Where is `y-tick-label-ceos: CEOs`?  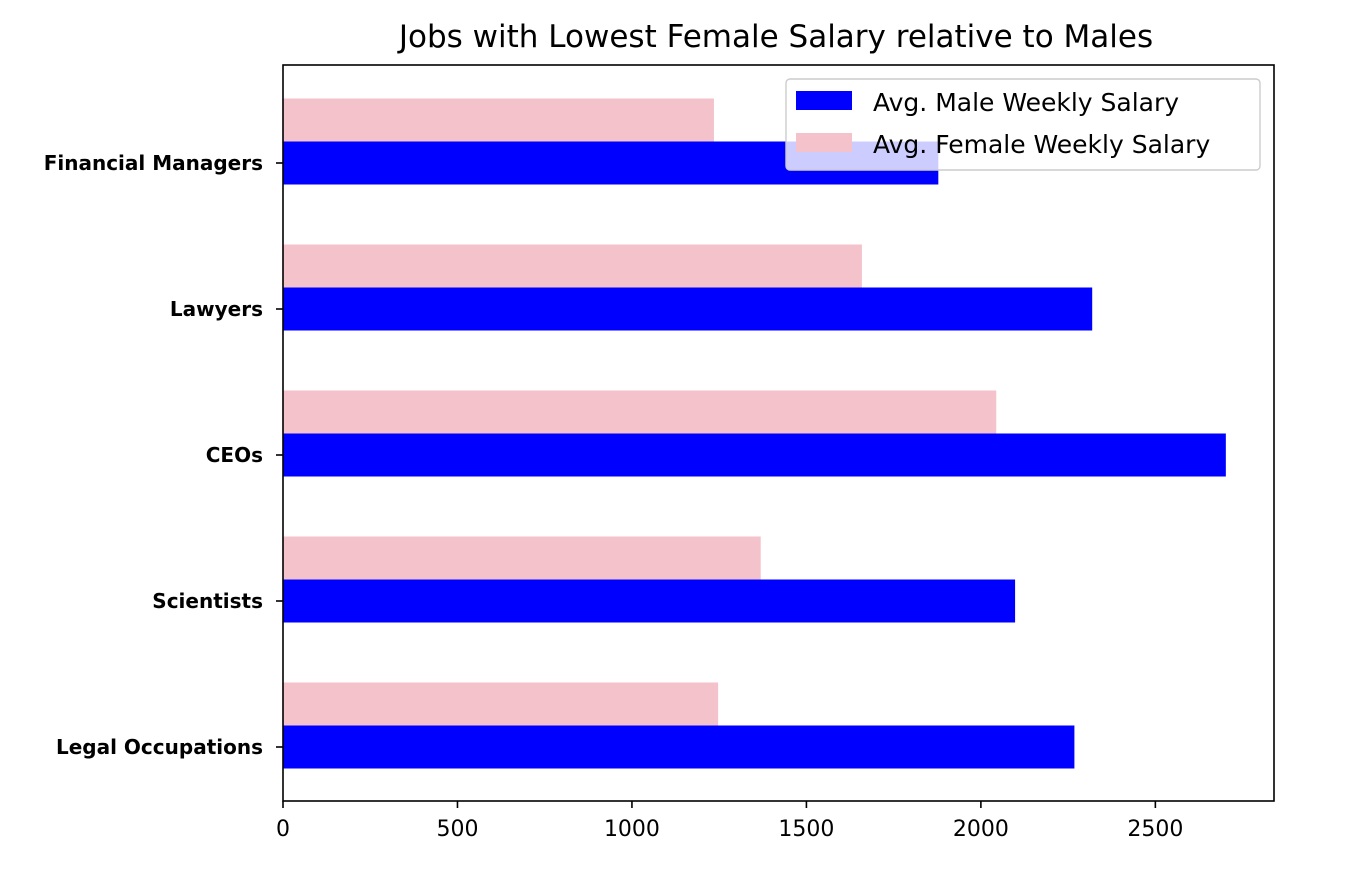 y-tick-label-ceos: CEOs is located at coordinates (234, 455).